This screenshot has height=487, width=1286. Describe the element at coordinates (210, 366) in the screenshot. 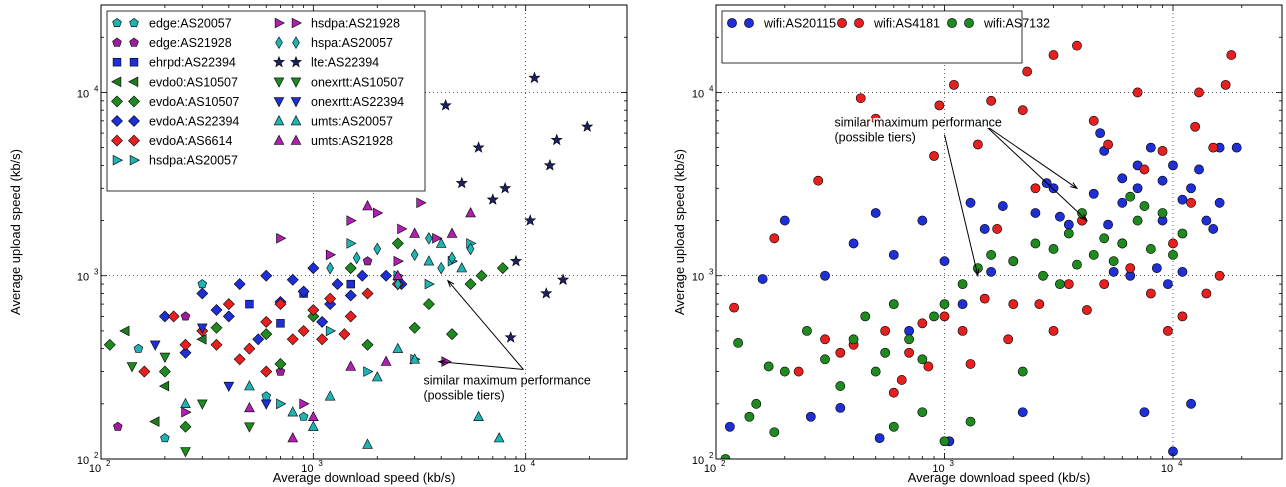

I see `series-onexrtt-as22394` at that location.